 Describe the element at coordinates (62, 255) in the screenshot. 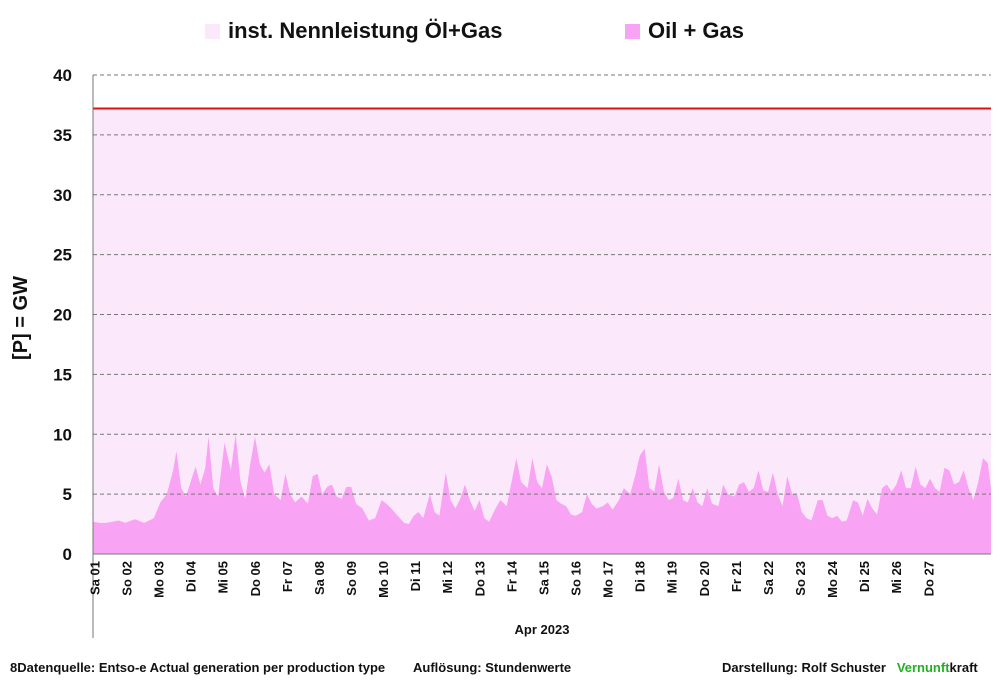

I see `y-tick-label: 25` at that location.